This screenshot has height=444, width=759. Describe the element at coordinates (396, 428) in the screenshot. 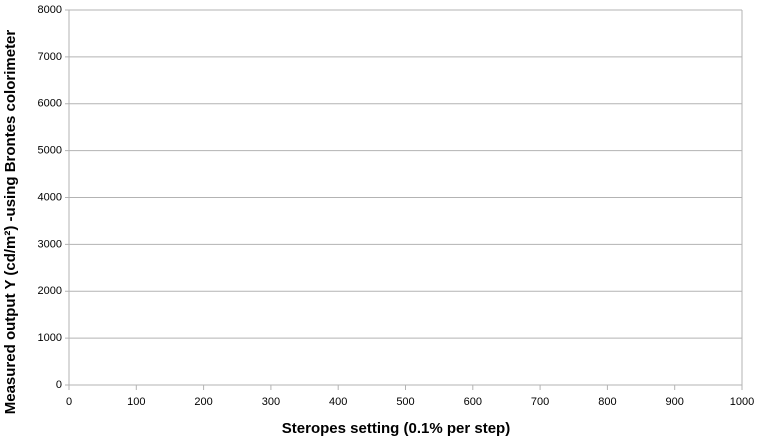

I see `x-axis-title: Steropes setting (0.1% per step)` at that location.